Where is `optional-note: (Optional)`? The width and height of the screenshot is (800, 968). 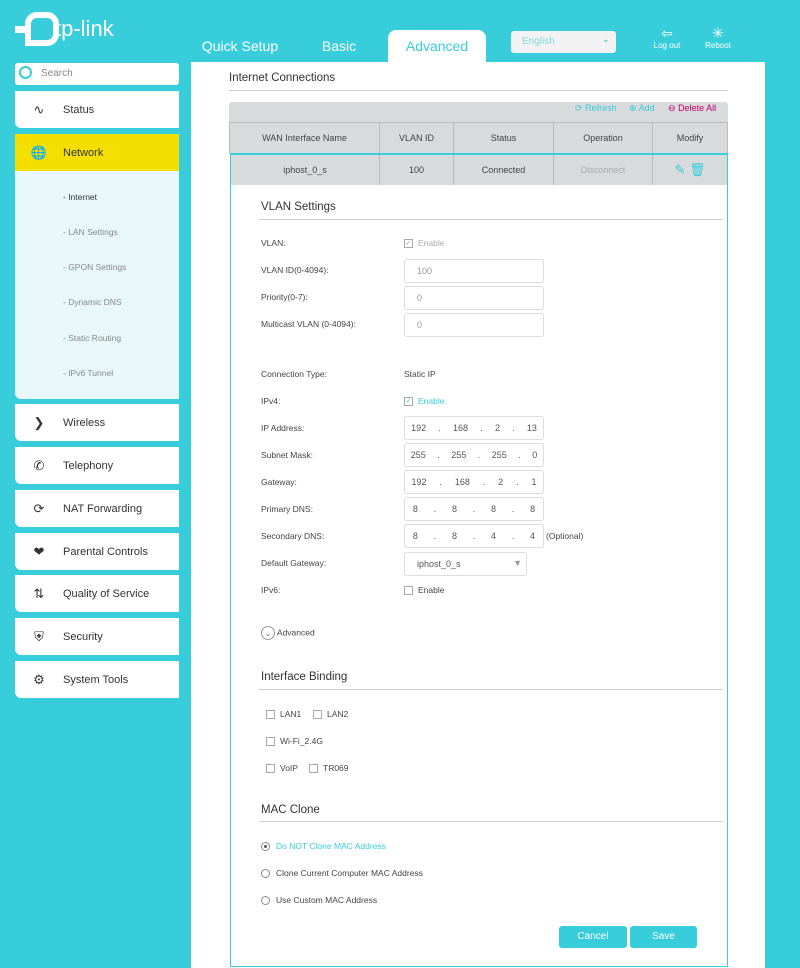
optional-note: (Optional) is located at coordinates (565, 536).